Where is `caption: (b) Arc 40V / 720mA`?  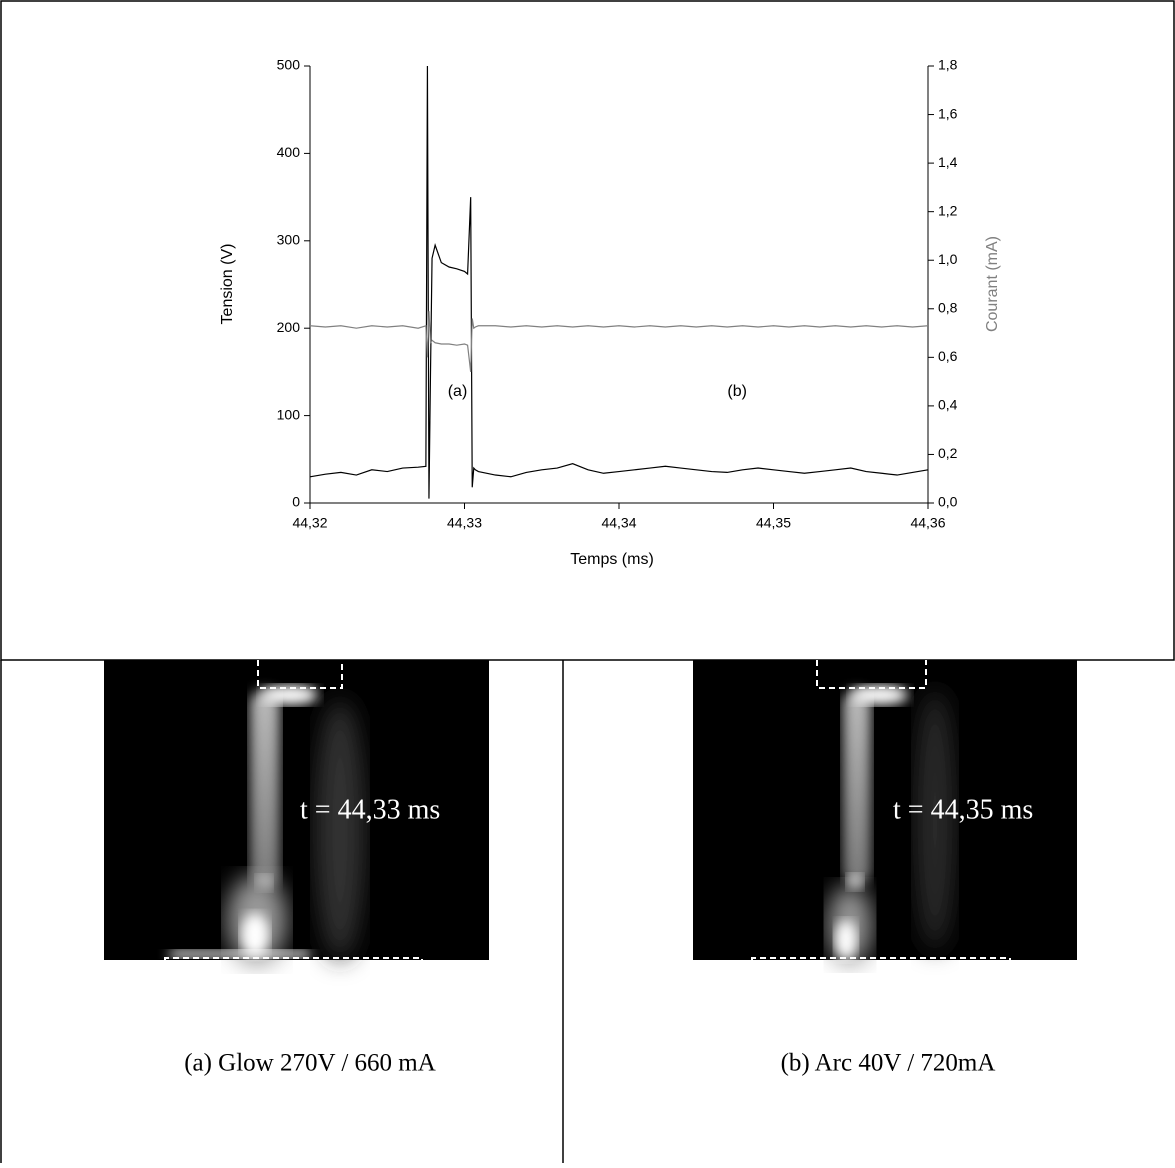 caption: (b) Arc 40V / 720mA is located at coordinates (888, 1063).